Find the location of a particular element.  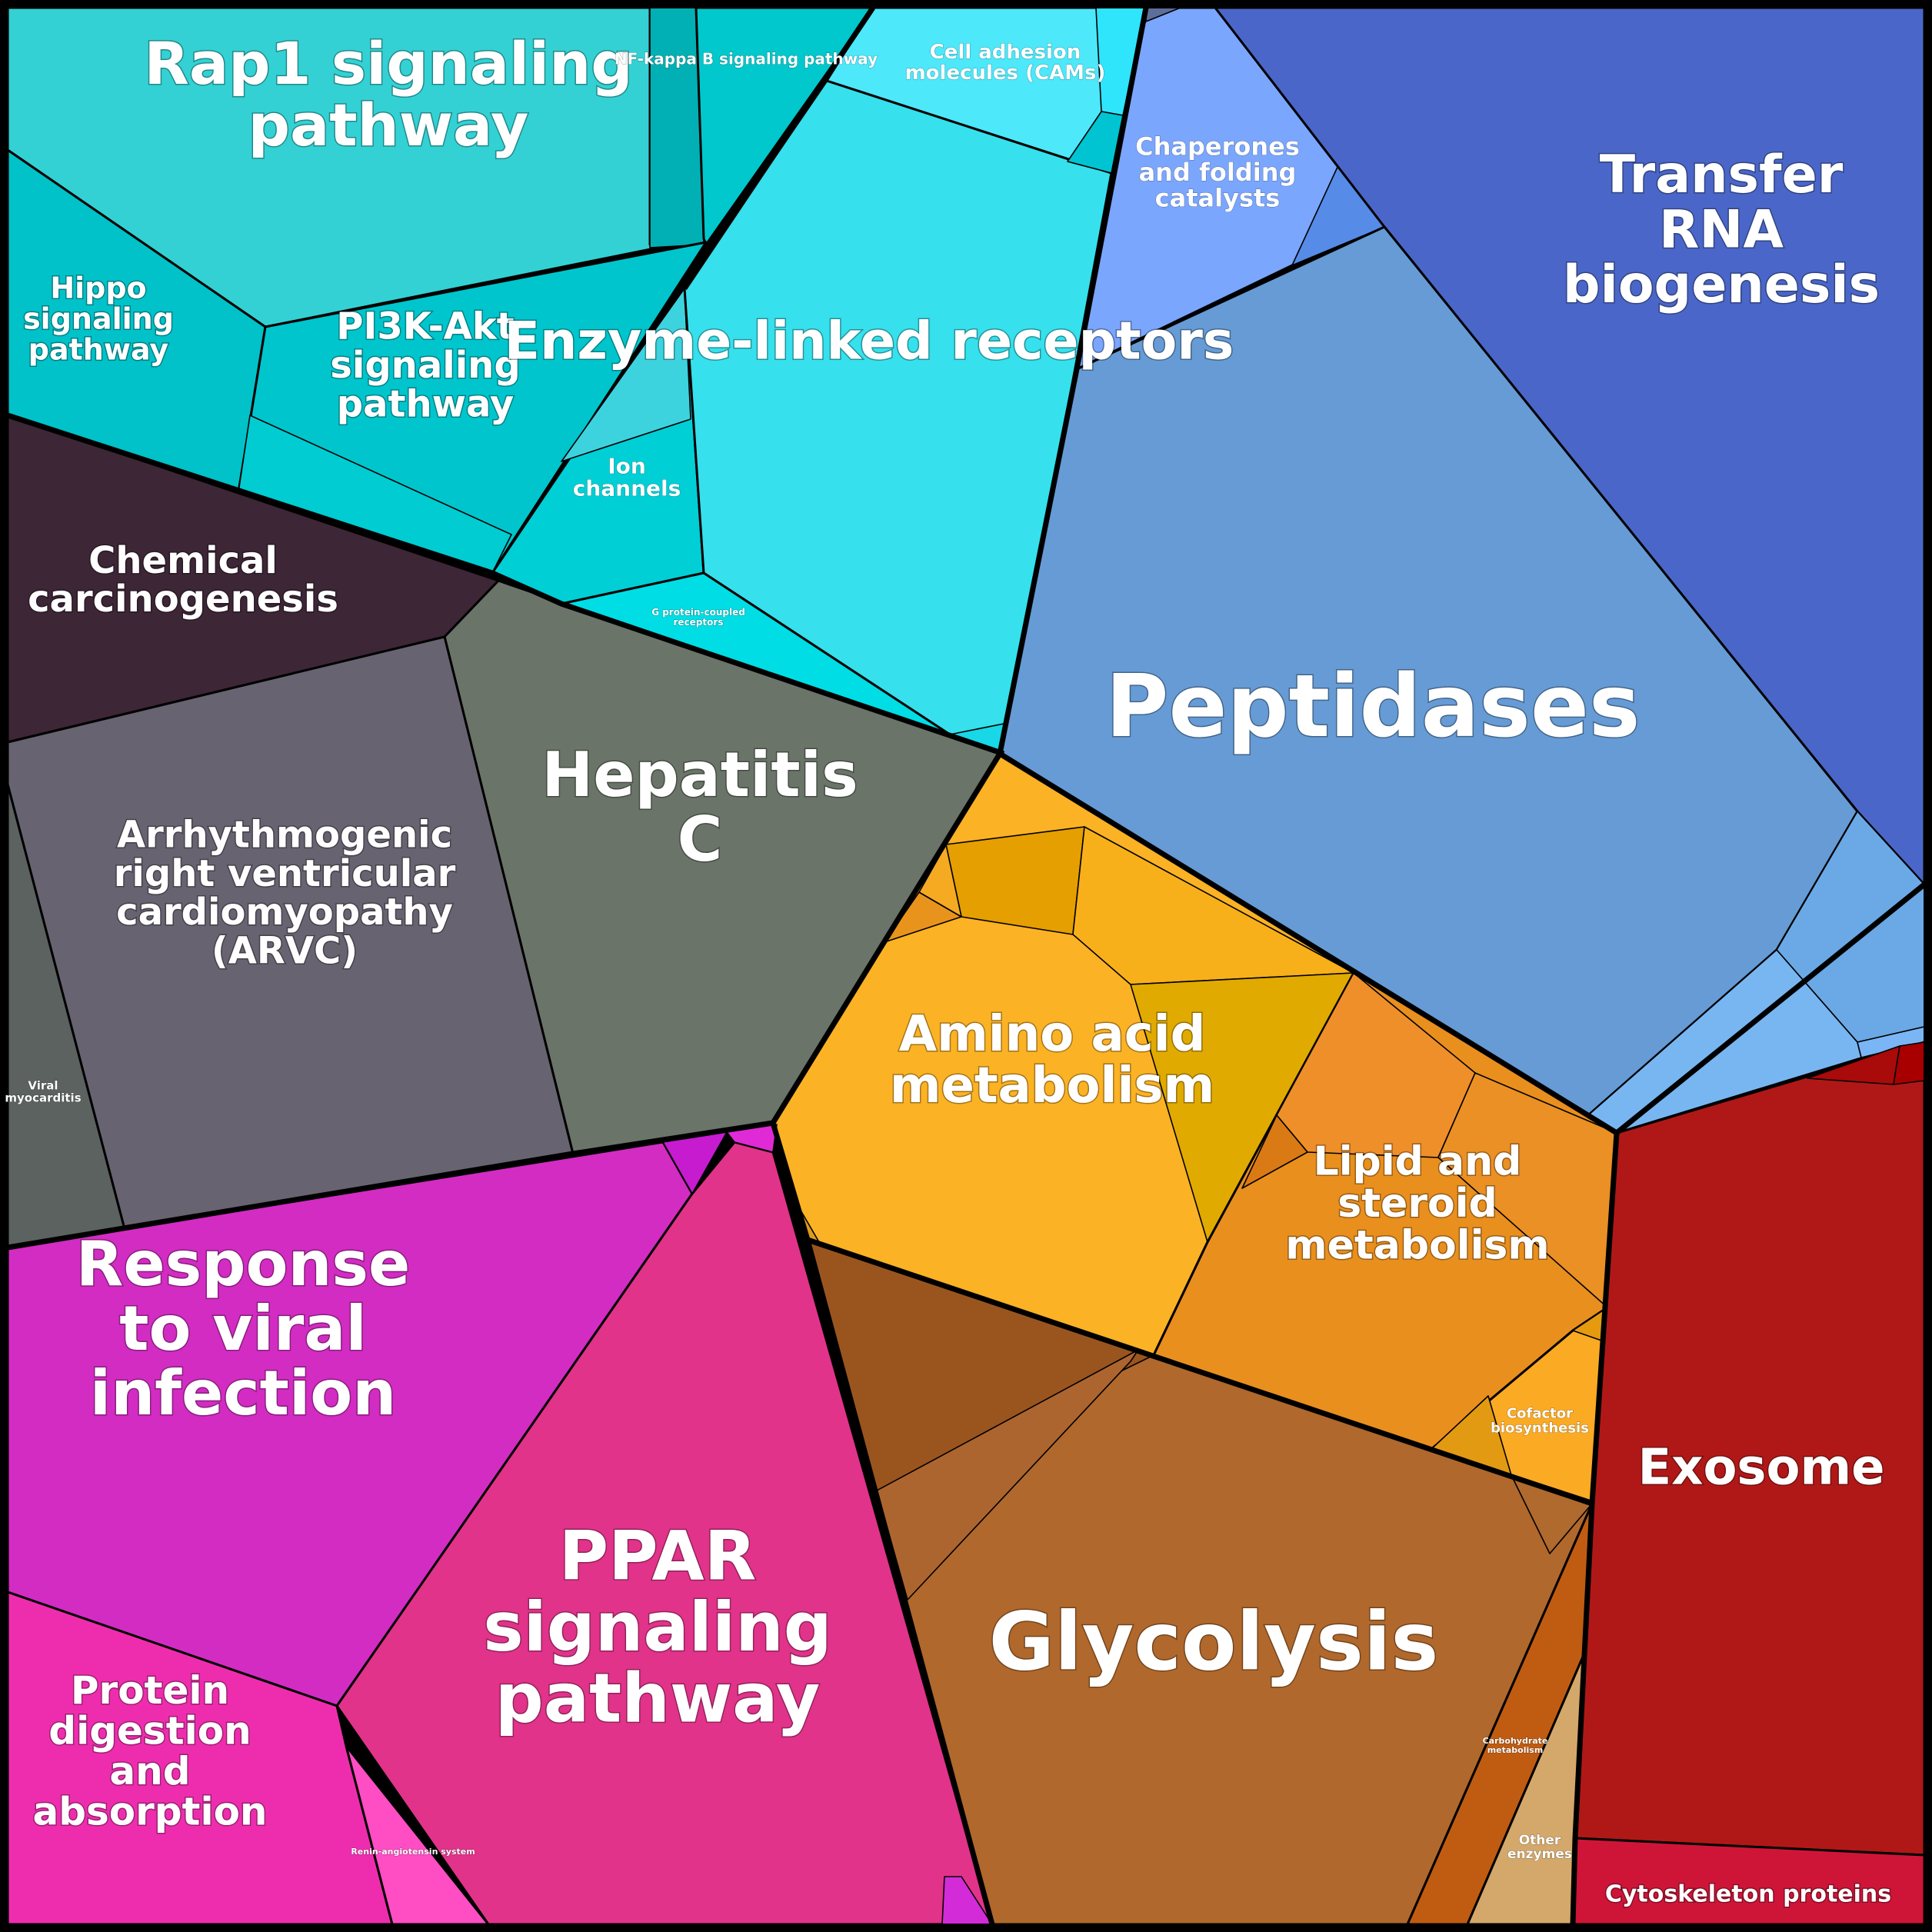

label-cytoskeleton: Cytoskeleton proteins is located at coordinates (1748, 1894).